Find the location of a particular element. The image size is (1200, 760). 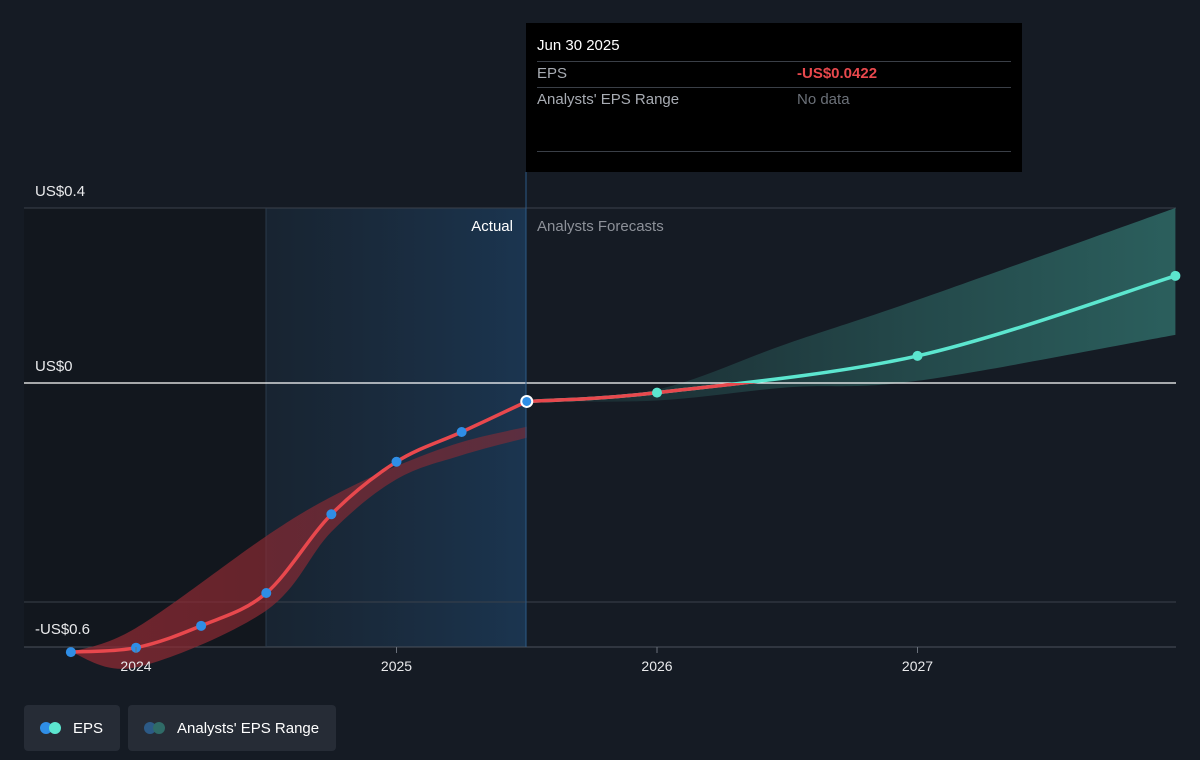

legend-range-label: Analysts' EPS Range is located at coordinates (248, 728).